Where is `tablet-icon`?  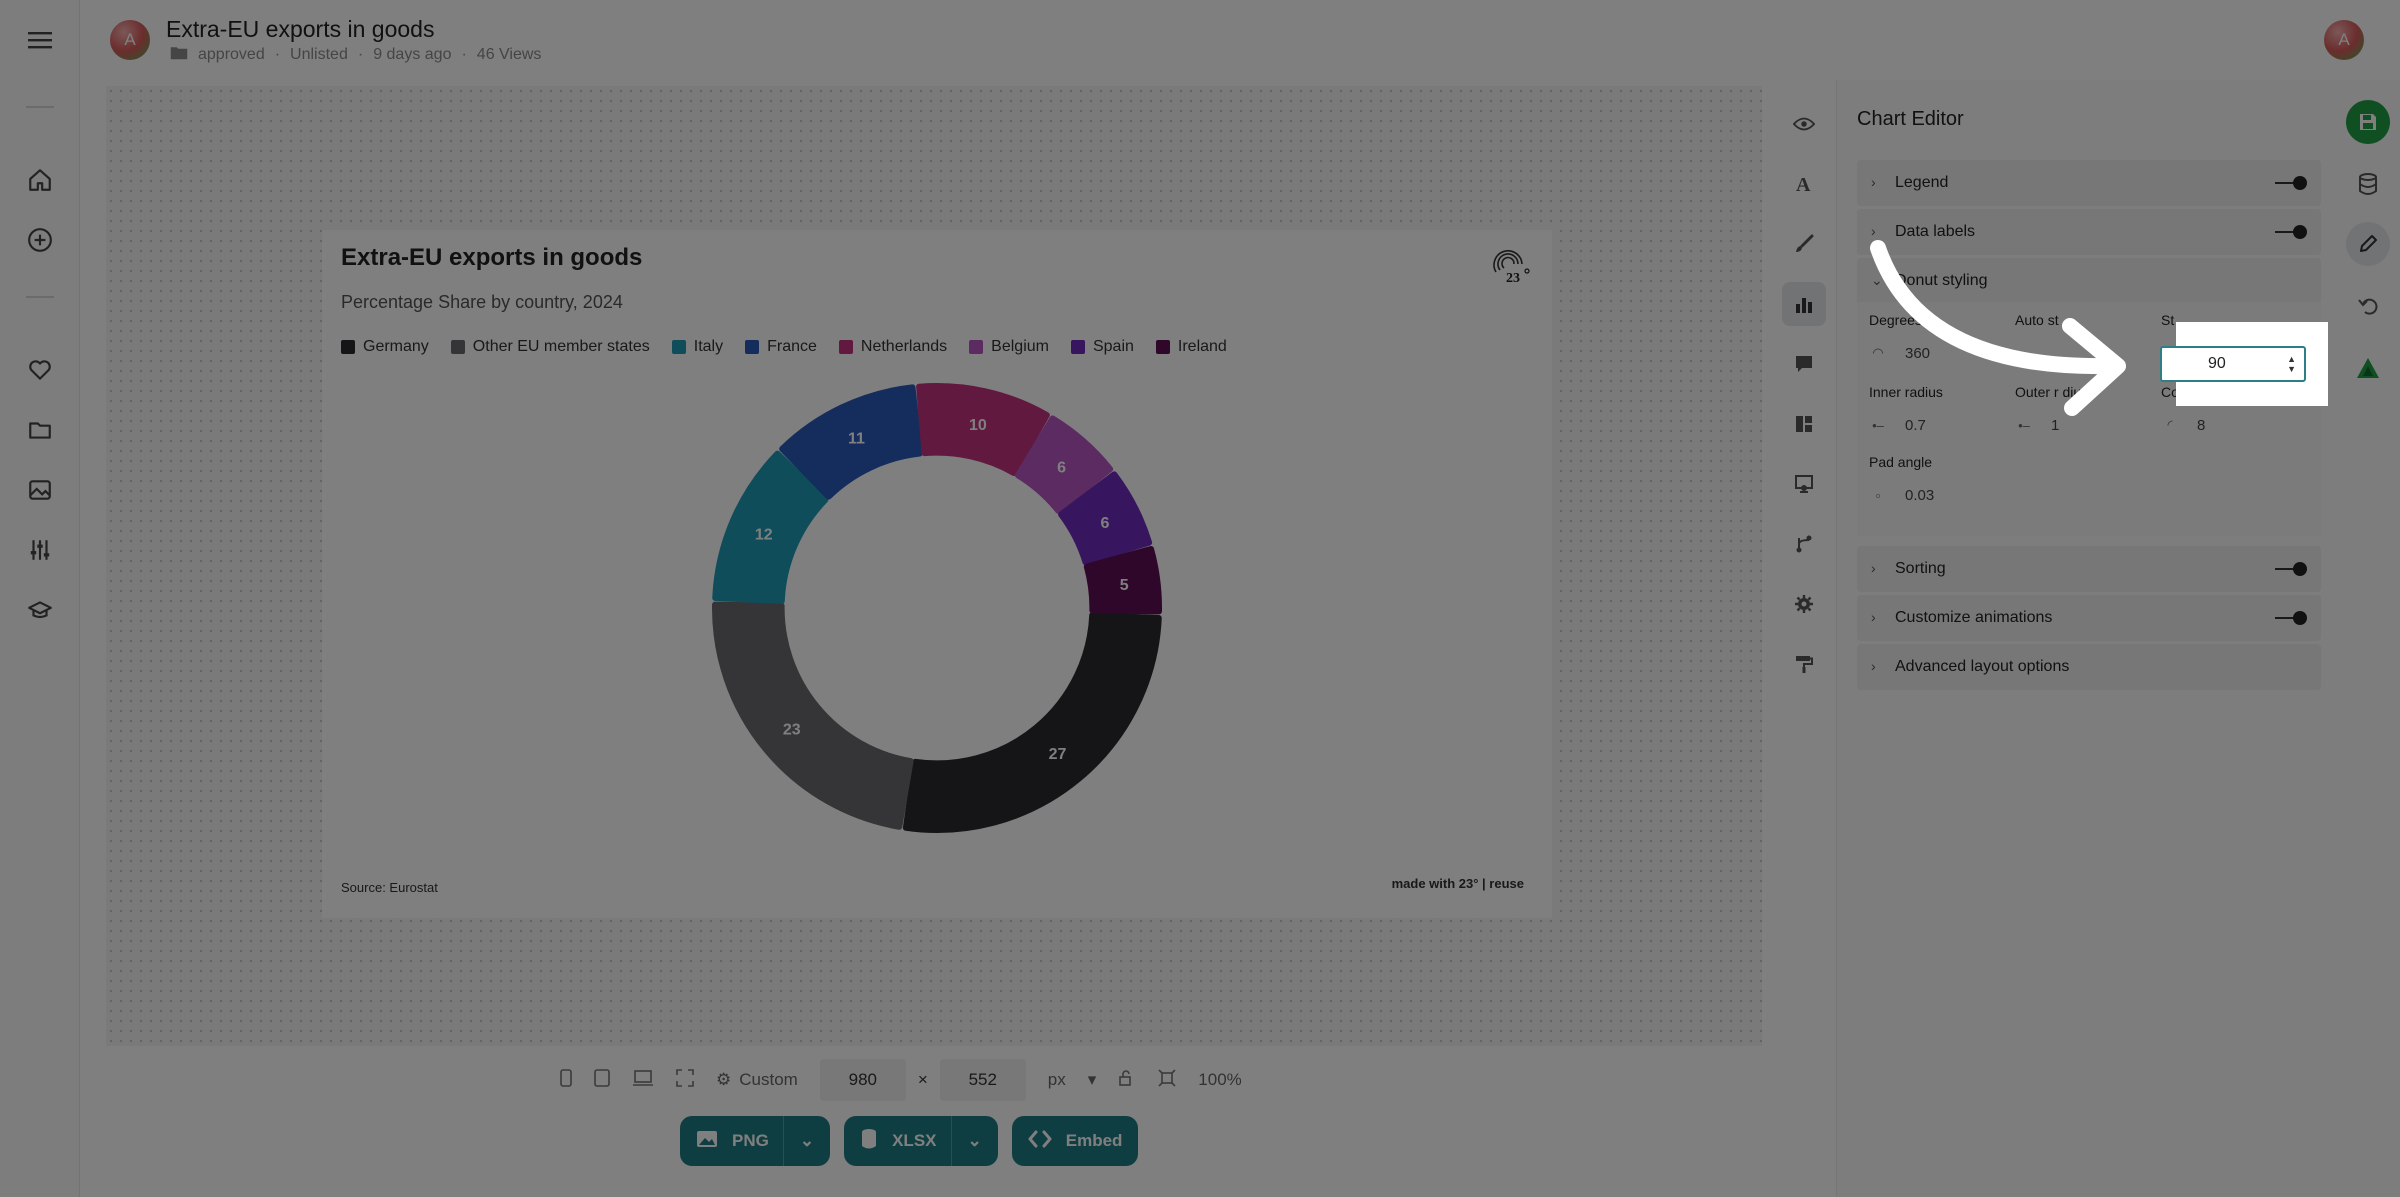 tablet-icon is located at coordinates (602, 1080).